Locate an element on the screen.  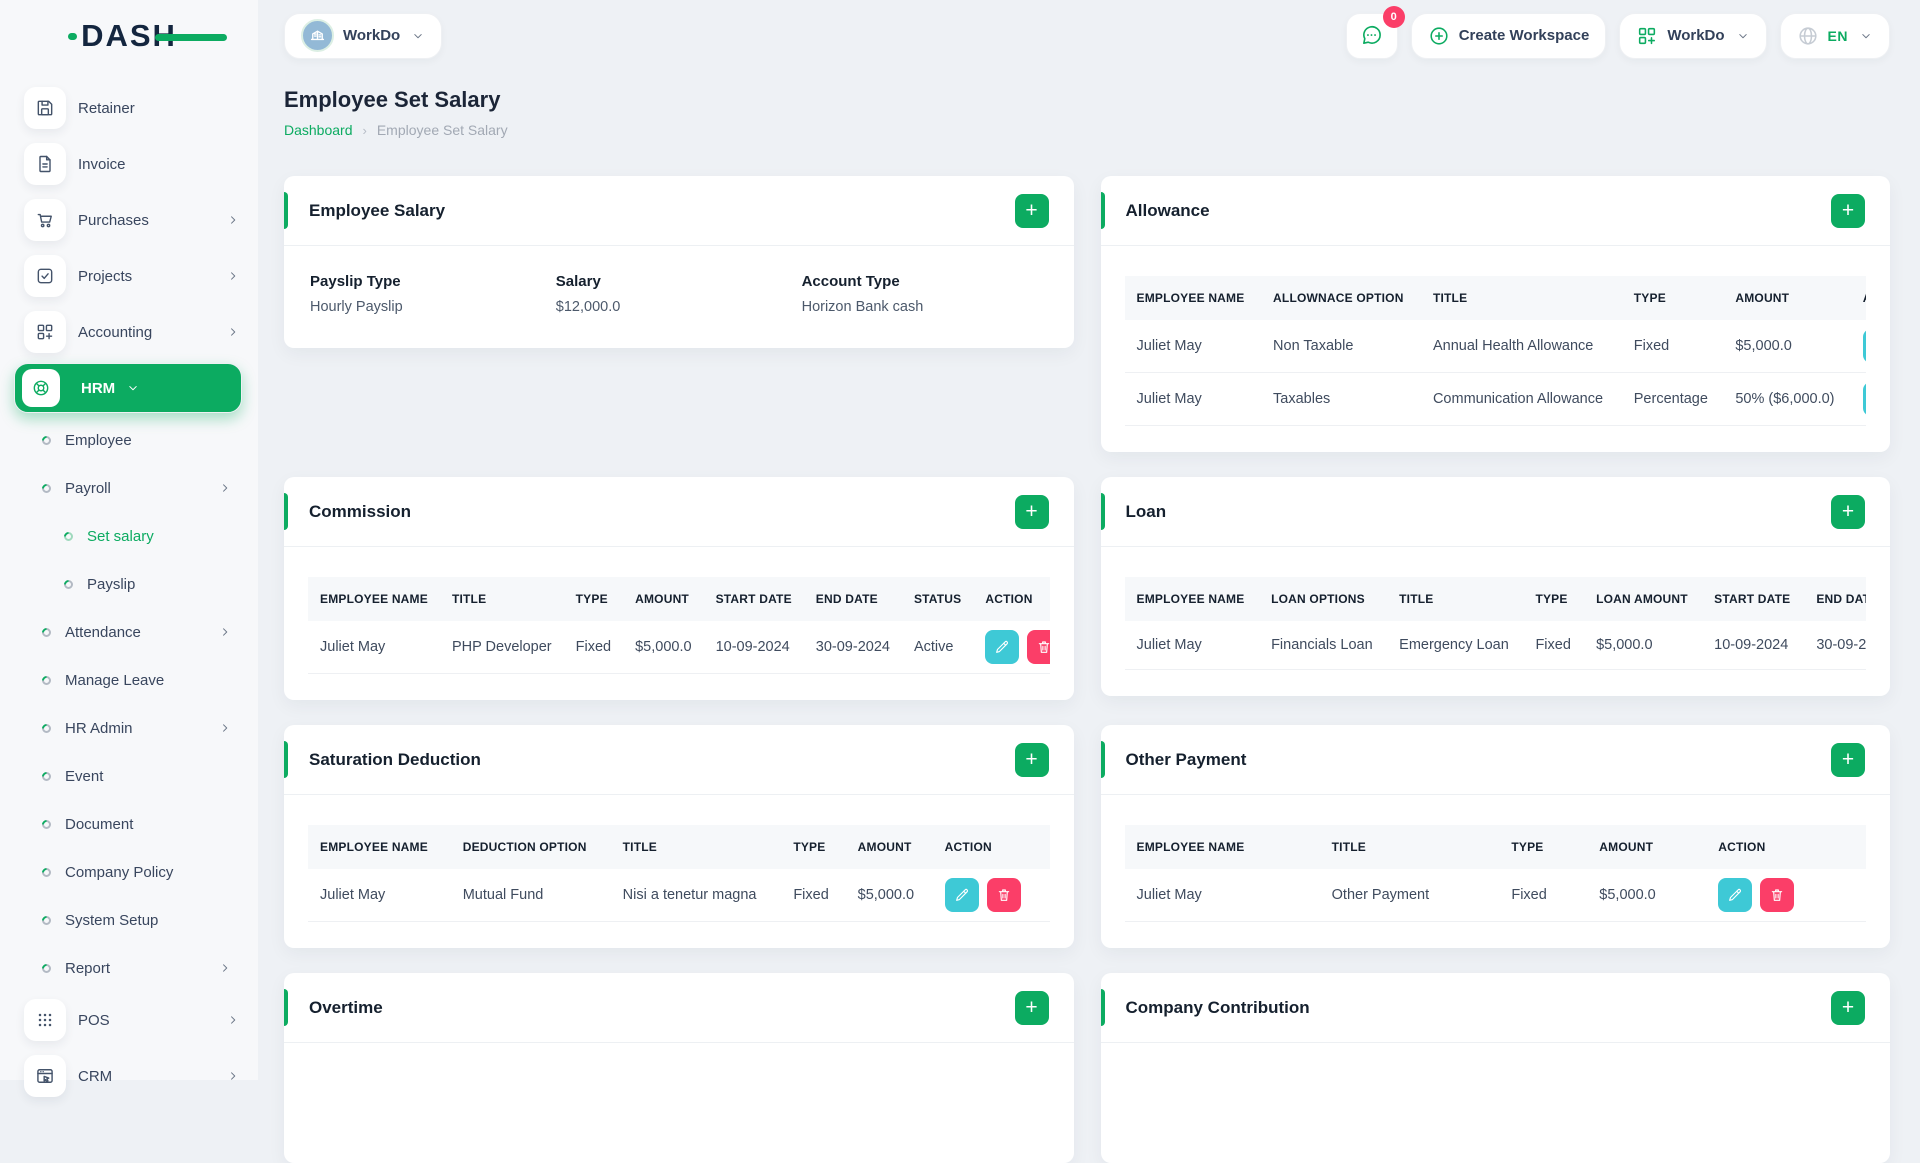
workspace-avatar is located at coordinates (317, 35).